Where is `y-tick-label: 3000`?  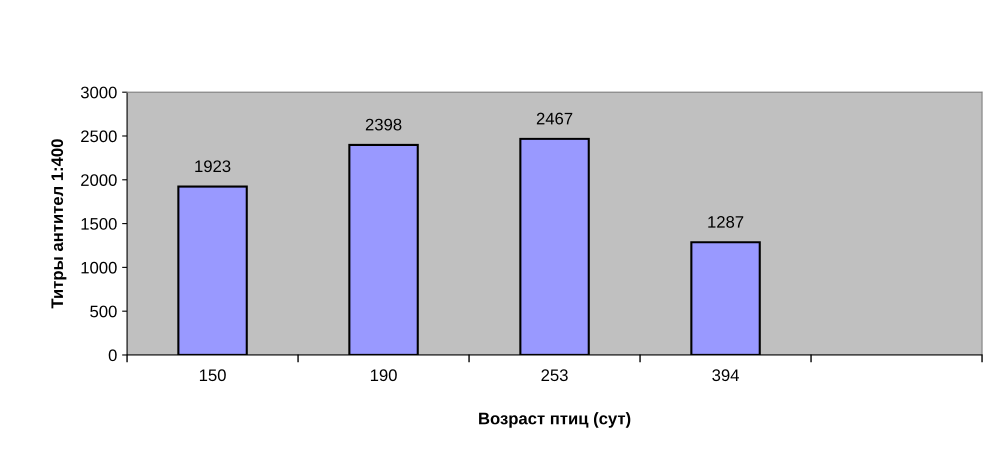
y-tick-label: 3000 is located at coordinates (98, 92).